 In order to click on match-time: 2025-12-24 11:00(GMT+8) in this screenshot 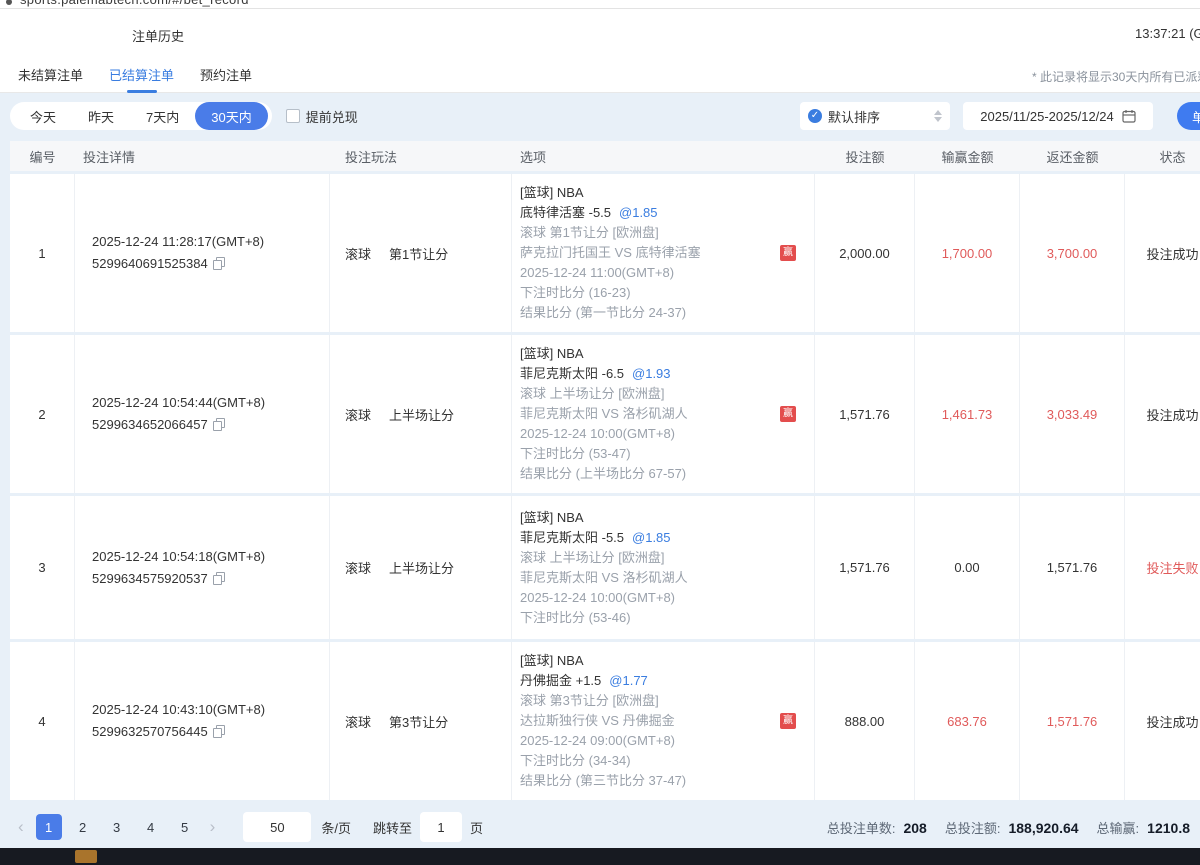, I will do `click(597, 272)`.